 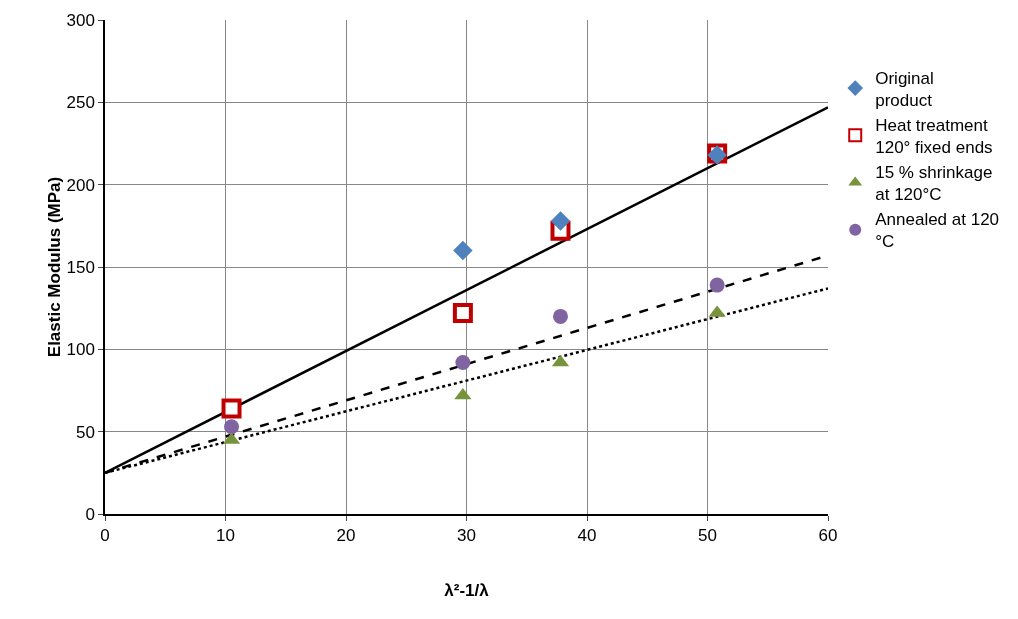 What do you see at coordinates (934, 136) in the screenshot?
I see `legend-label: Heat treatment 120° fixed ends` at bounding box center [934, 136].